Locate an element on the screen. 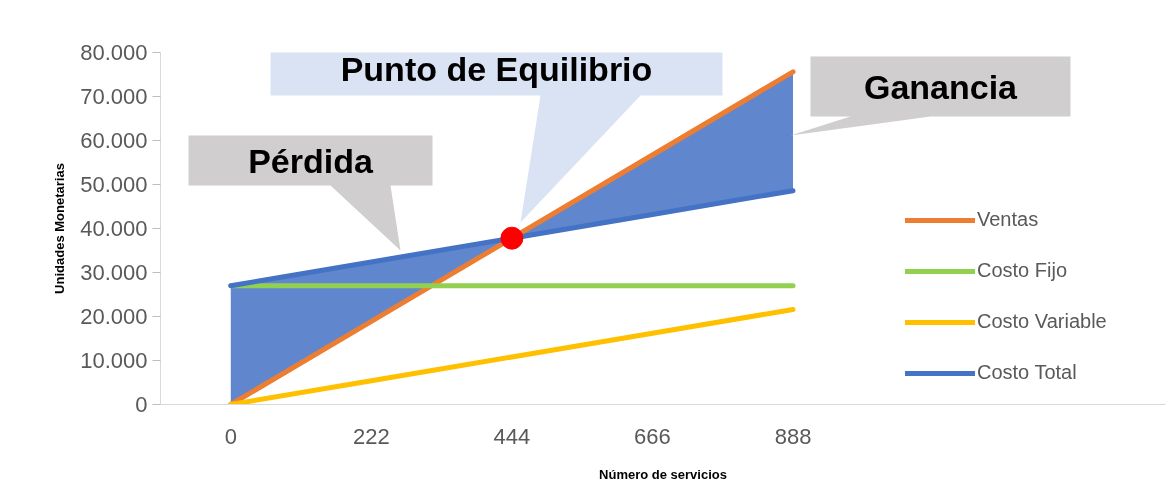 This screenshot has height=495, width=1173. legend-label: Costo Total is located at coordinates (1027, 372).